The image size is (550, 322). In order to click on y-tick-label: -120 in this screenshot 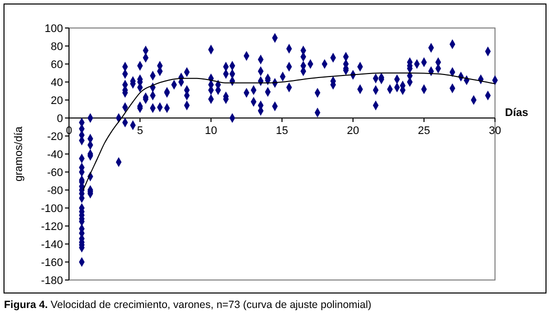, I will do `click(51, 226)`.